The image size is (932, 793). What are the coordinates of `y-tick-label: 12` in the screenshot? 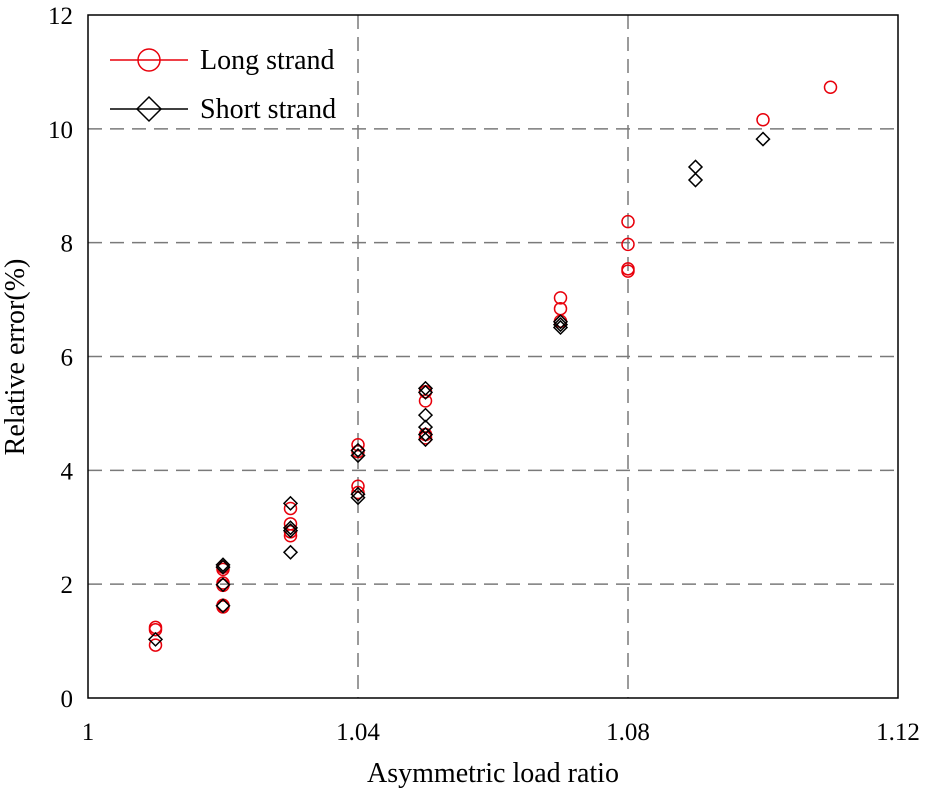 It's located at (60, 16).